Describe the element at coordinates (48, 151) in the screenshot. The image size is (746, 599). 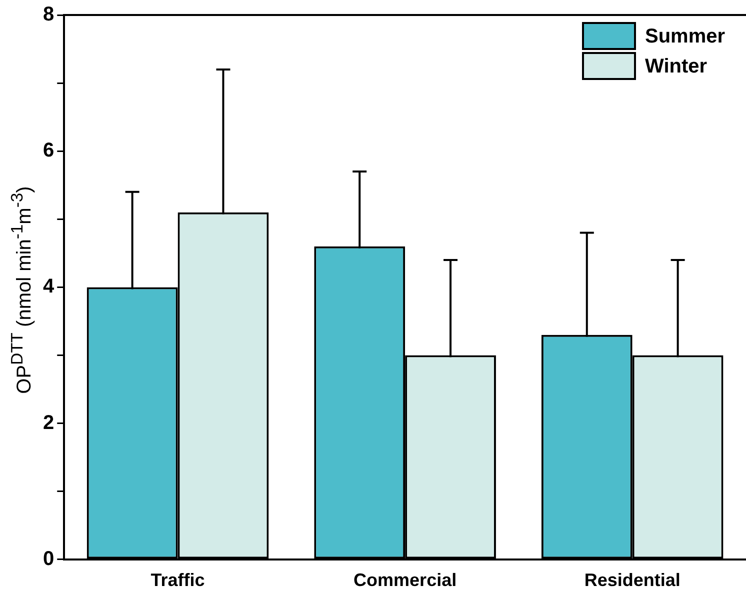
I see `y-tick-label: 6` at that location.